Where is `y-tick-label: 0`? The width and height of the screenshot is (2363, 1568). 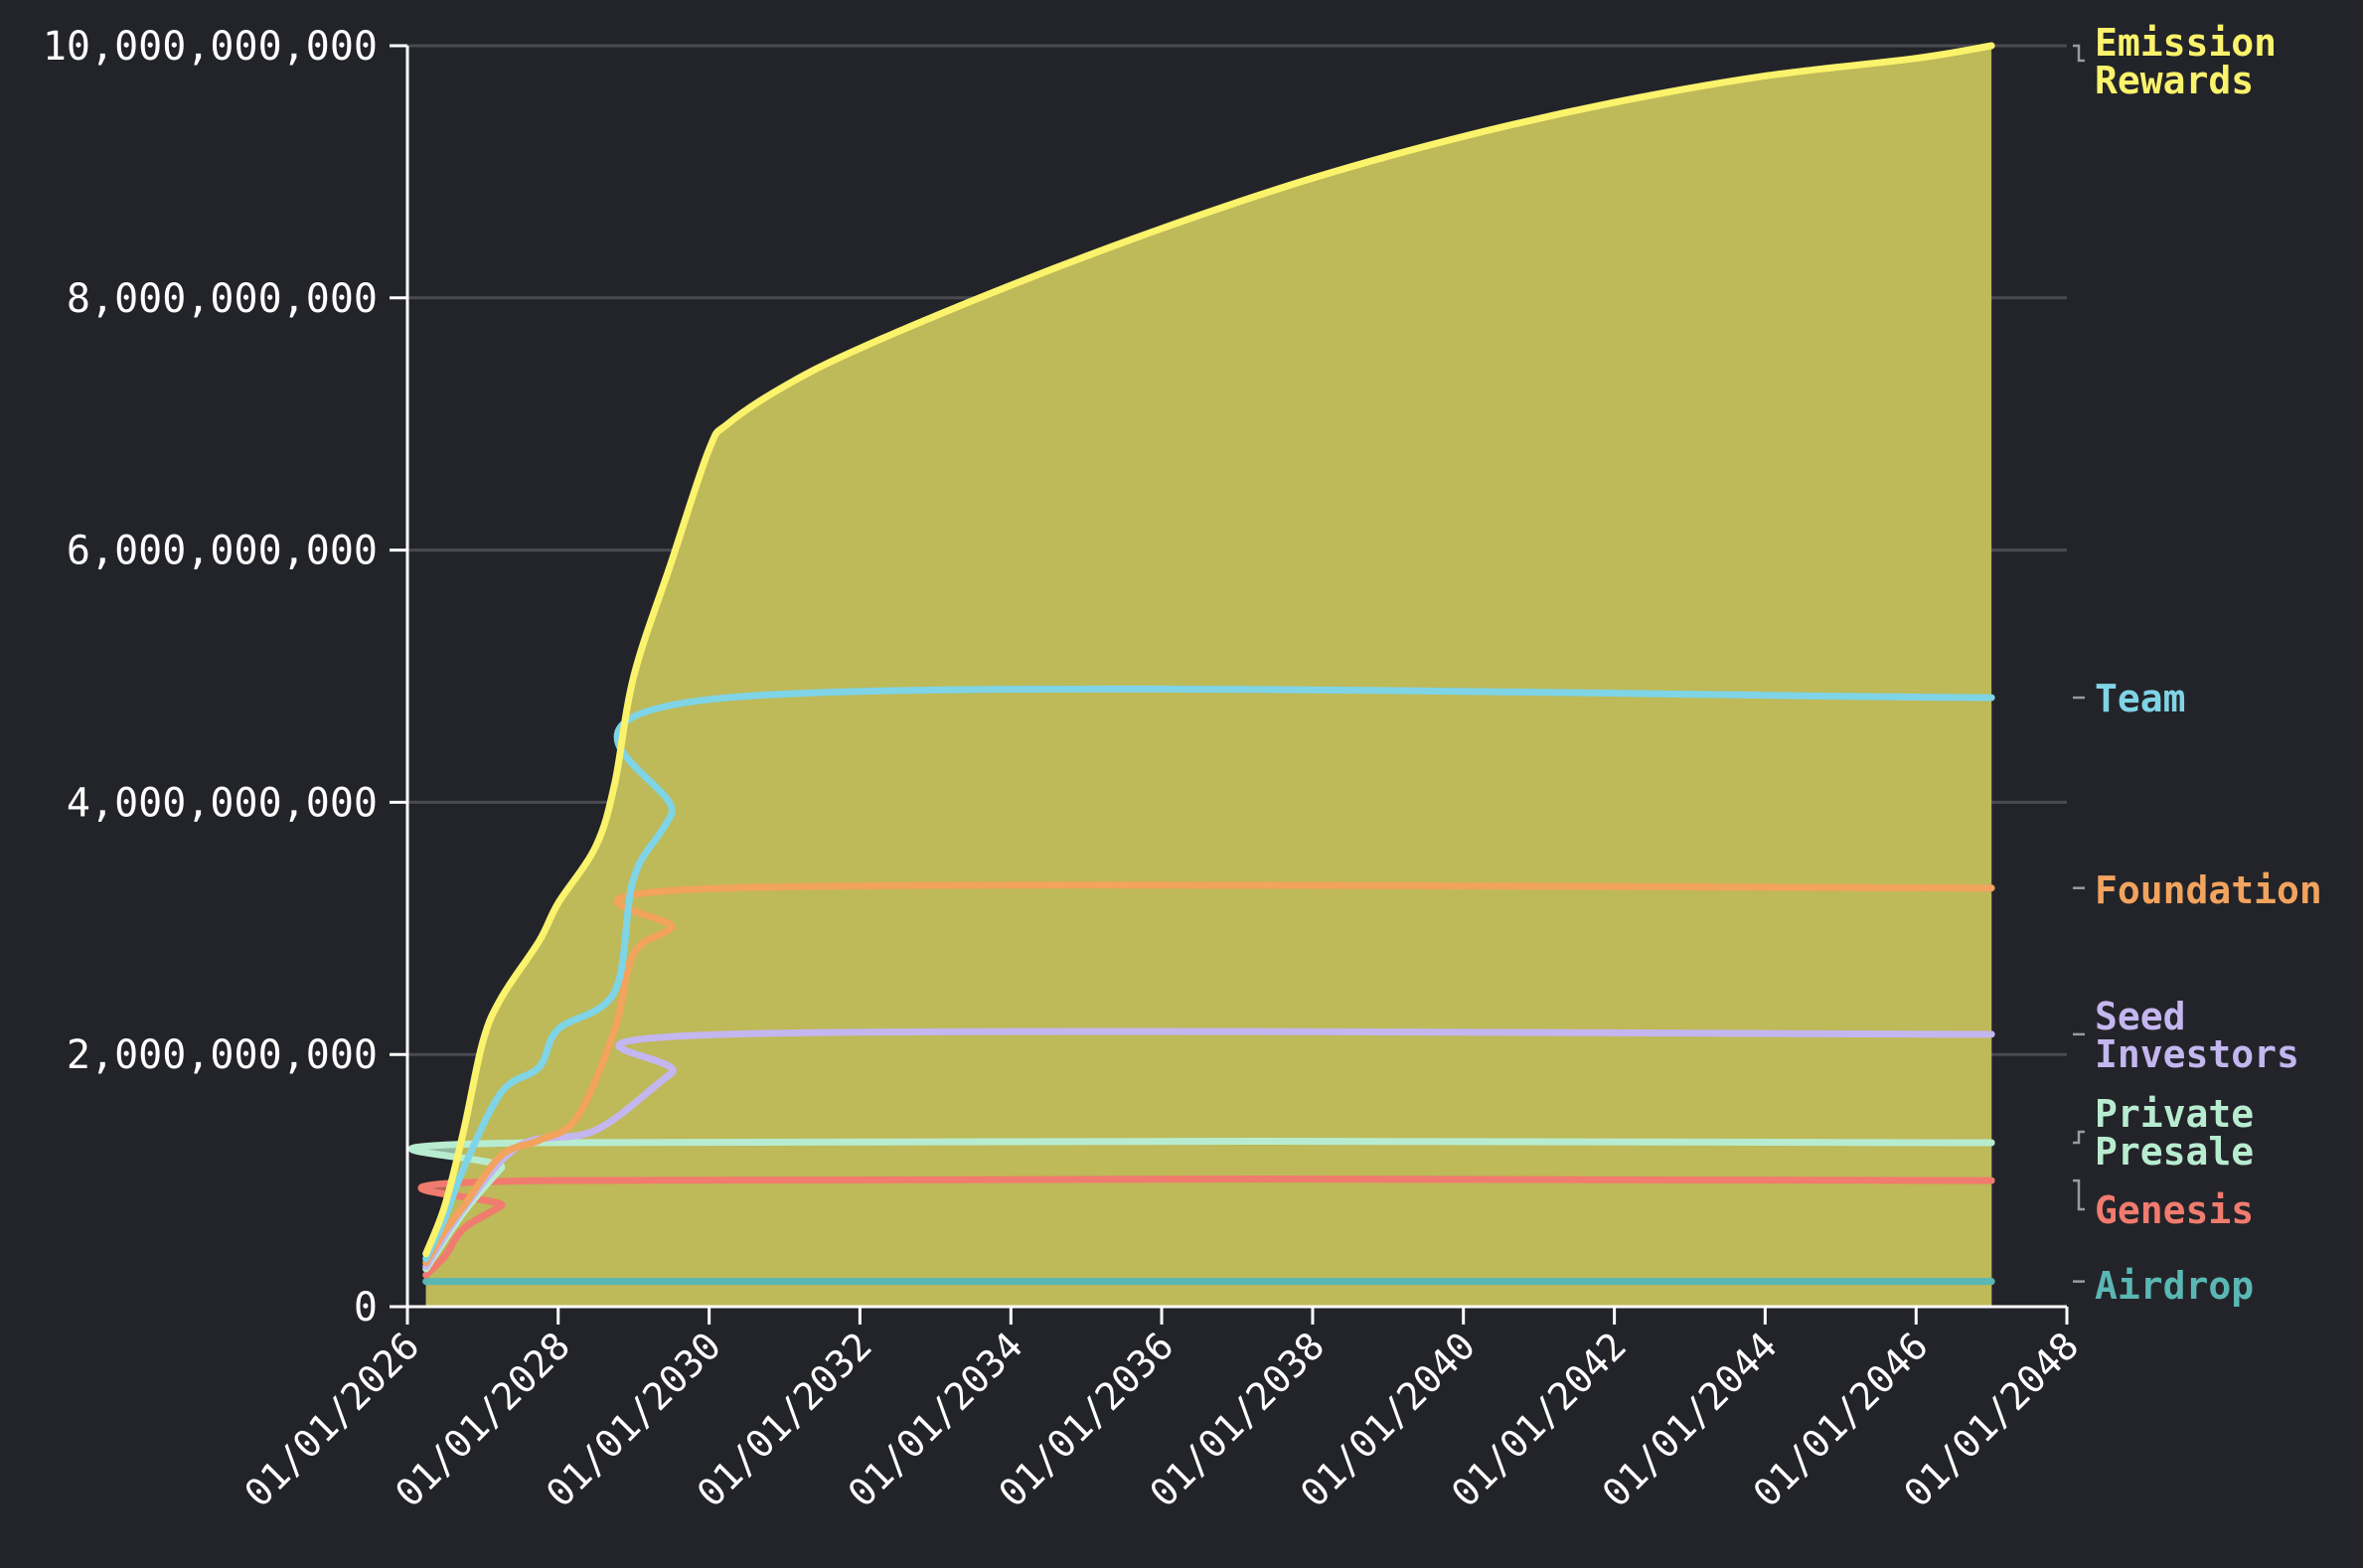
y-tick-label: 0 is located at coordinates (366, 1308).